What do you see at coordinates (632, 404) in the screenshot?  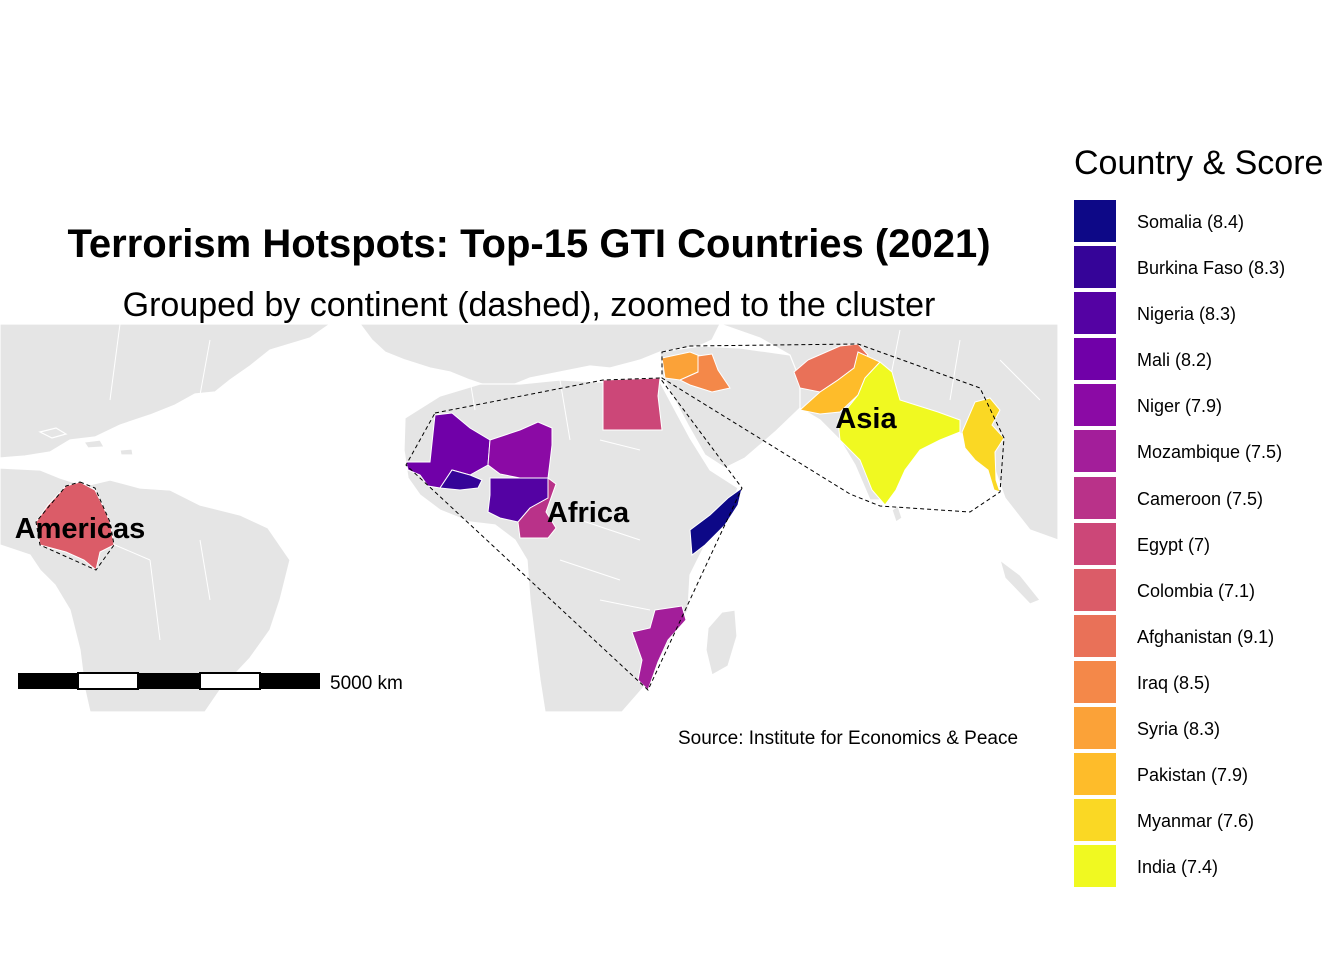 I see `country-egypt` at bounding box center [632, 404].